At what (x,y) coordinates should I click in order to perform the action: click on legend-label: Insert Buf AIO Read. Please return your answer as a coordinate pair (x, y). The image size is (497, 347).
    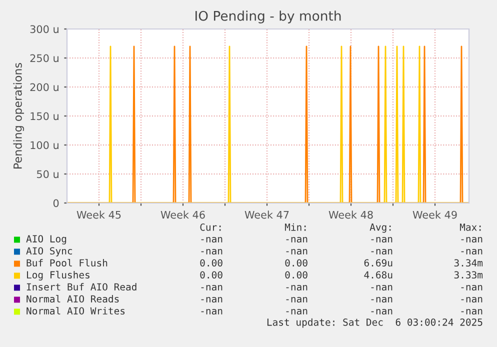
    Looking at the image, I should click on (81, 287).